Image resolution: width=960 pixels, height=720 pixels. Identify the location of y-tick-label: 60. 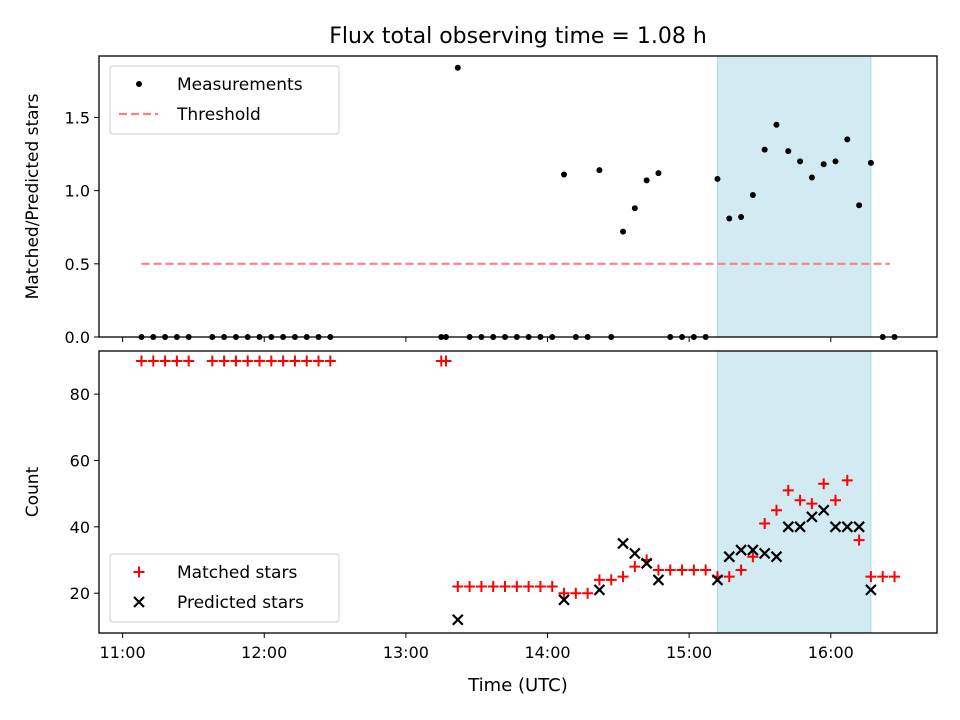
(80, 460).